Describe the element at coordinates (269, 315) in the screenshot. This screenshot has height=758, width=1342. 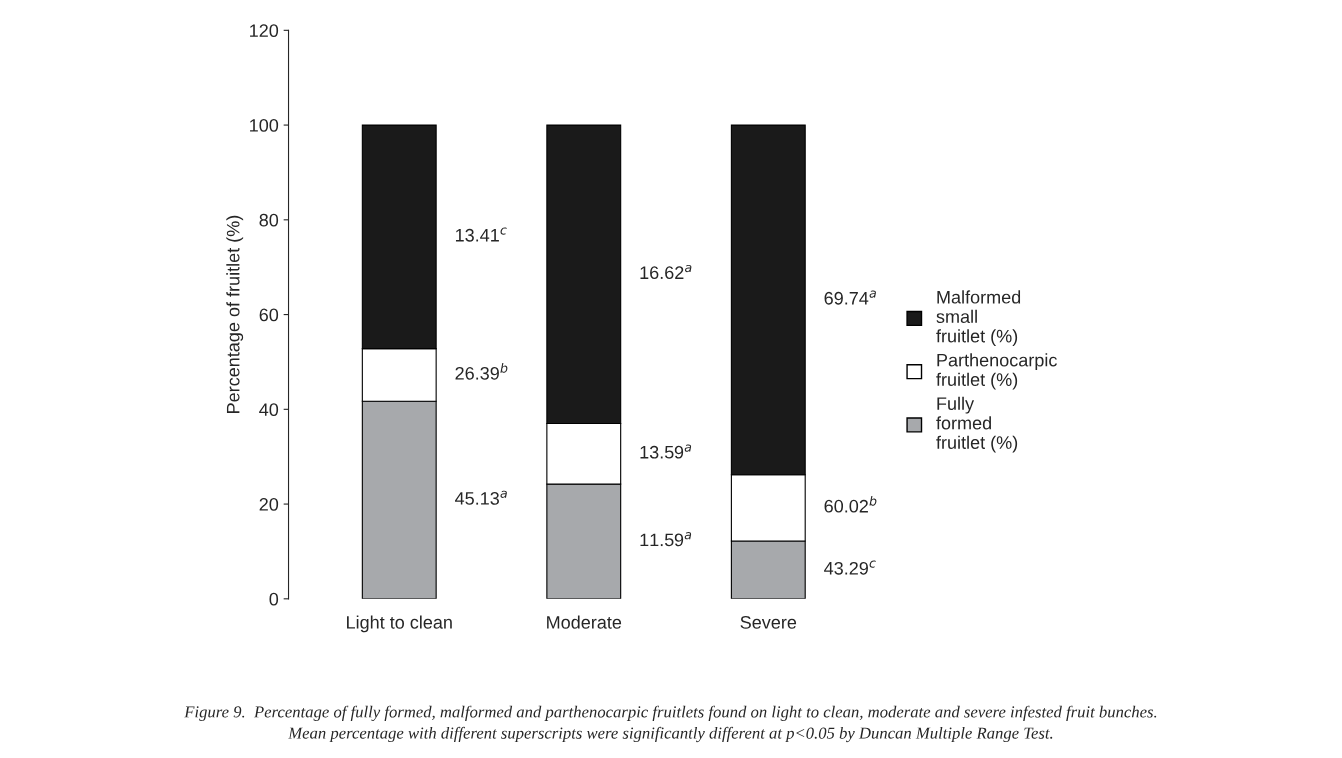
I see `y-tick-label: 60` at that location.